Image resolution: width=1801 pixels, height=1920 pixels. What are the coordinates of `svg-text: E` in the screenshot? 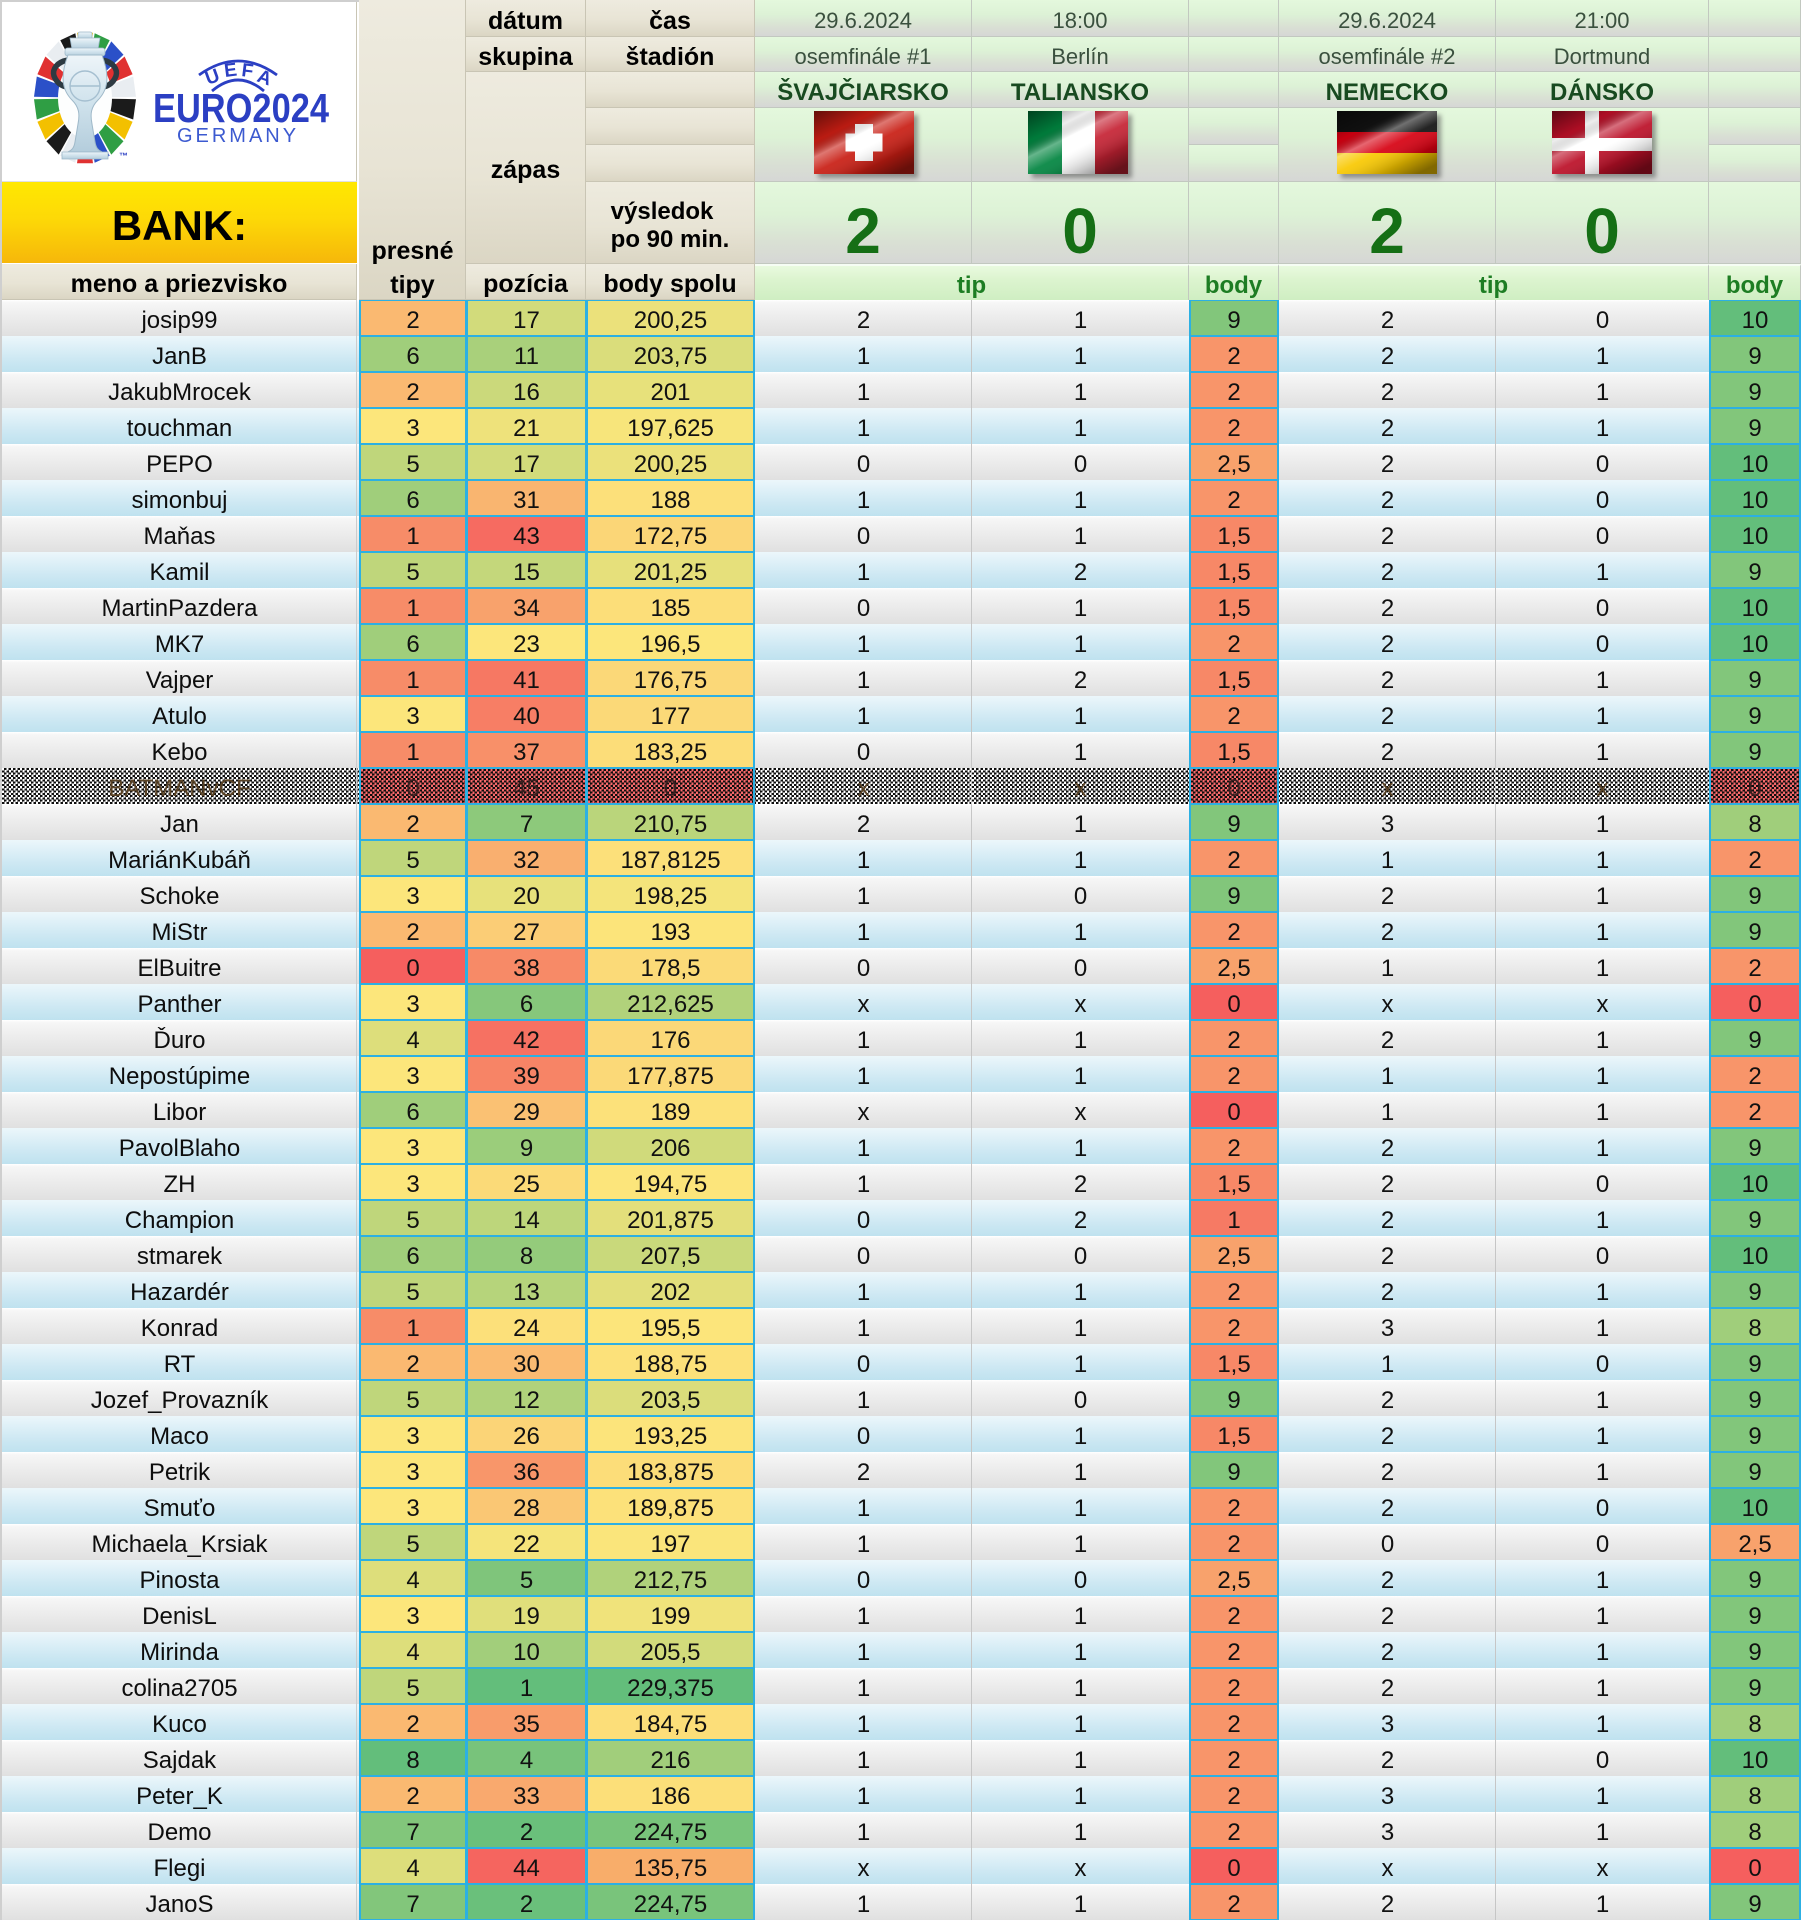 It's located at (230, 71).